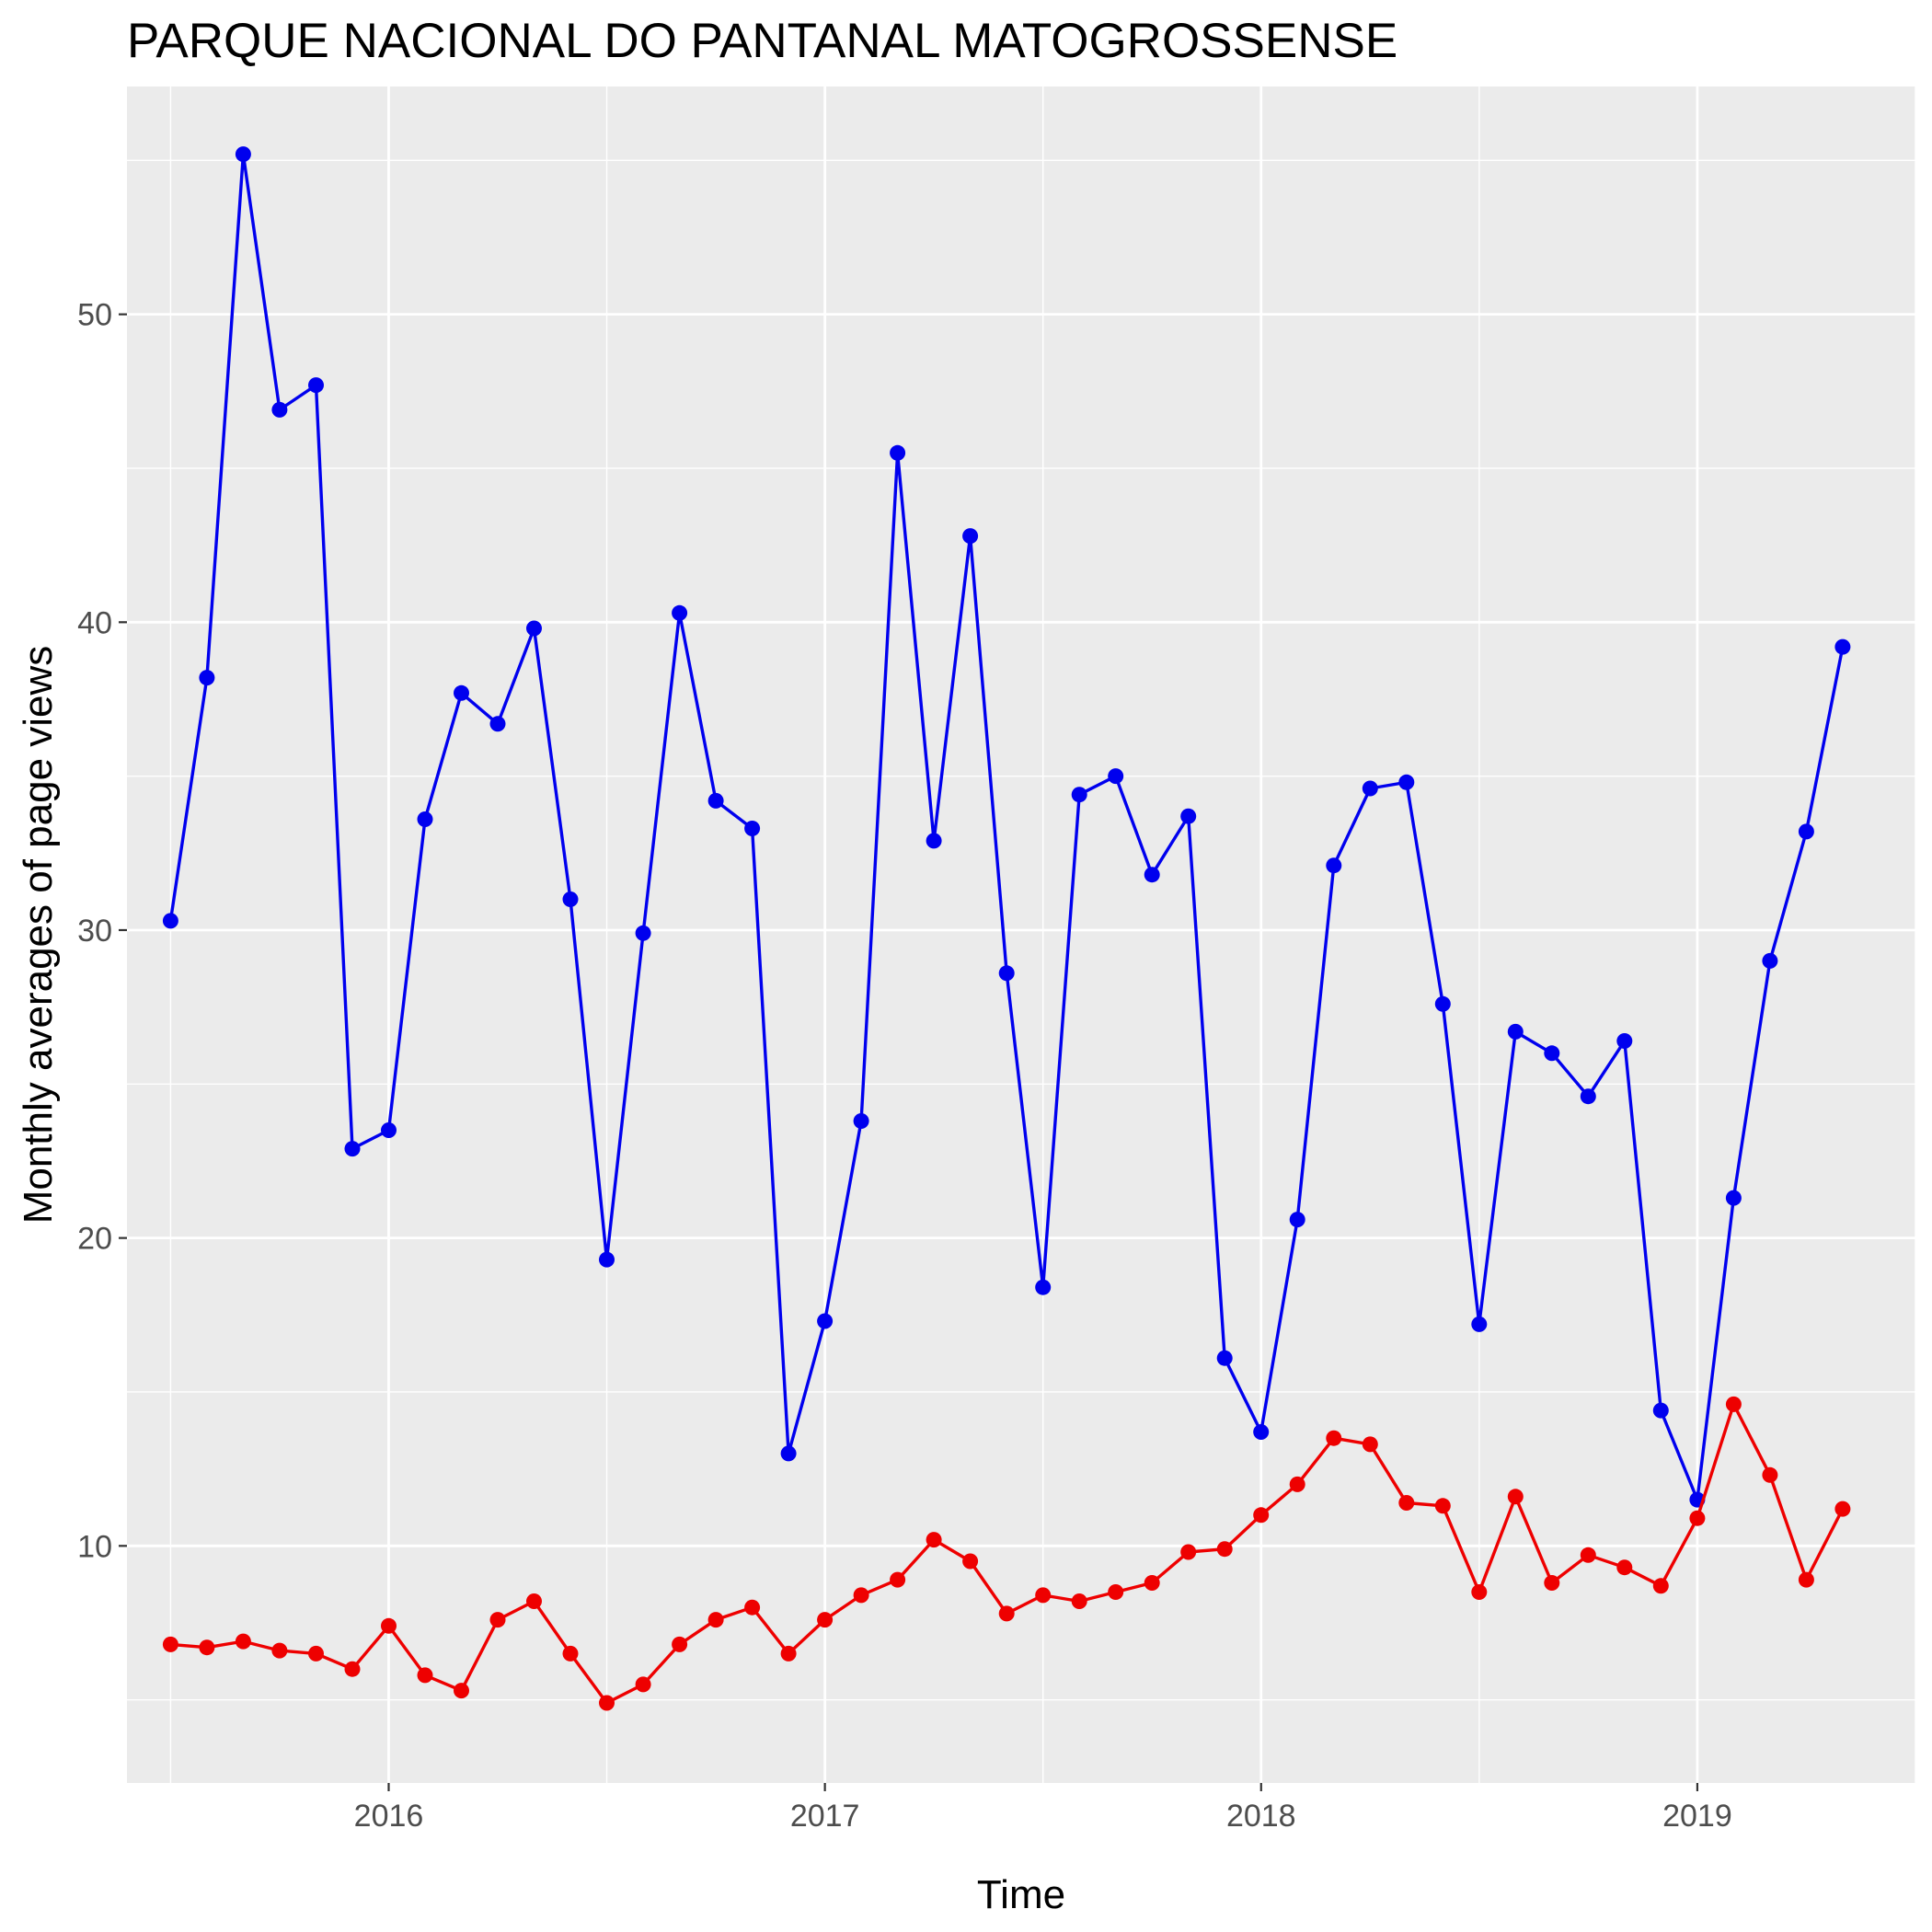  What do you see at coordinates (389, 1816) in the screenshot?
I see `x-tick-label: 2016` at bounding box center [389, 1816].